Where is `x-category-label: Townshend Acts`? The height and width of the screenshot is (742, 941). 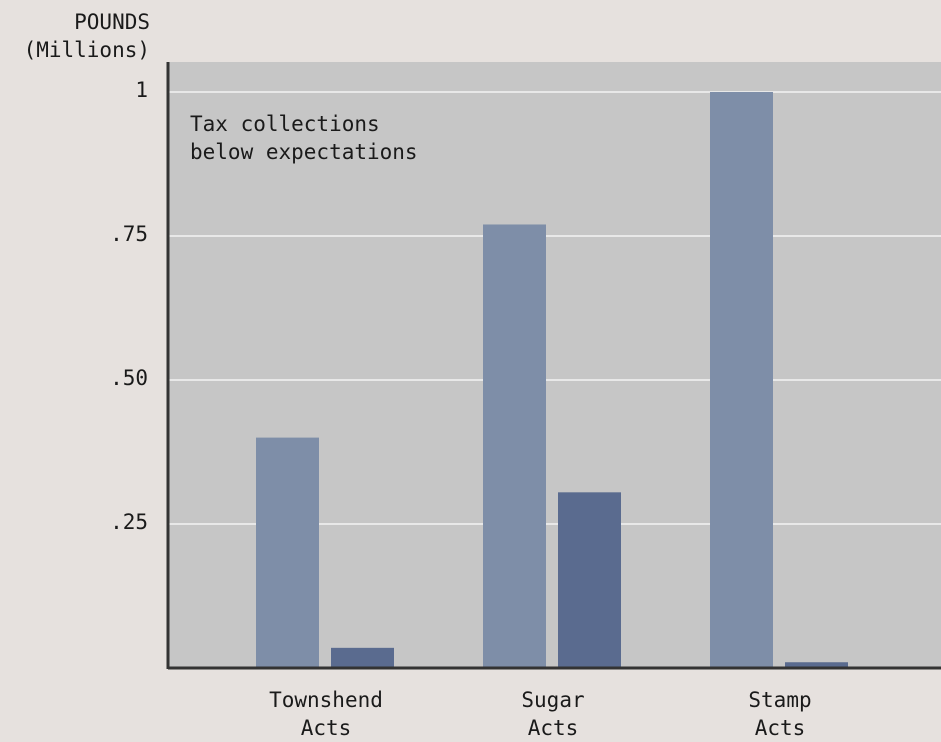 x-category-label: Townshend Acts is located at coordinates (326, 714).